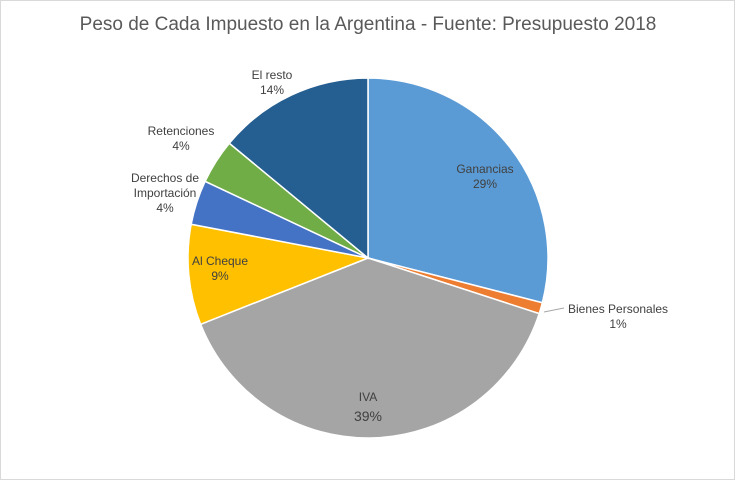  What do you see at coordinates (485, 184) in the screenshot?
I see `data-label-percent: 29%` at bounding box center [485, 184].